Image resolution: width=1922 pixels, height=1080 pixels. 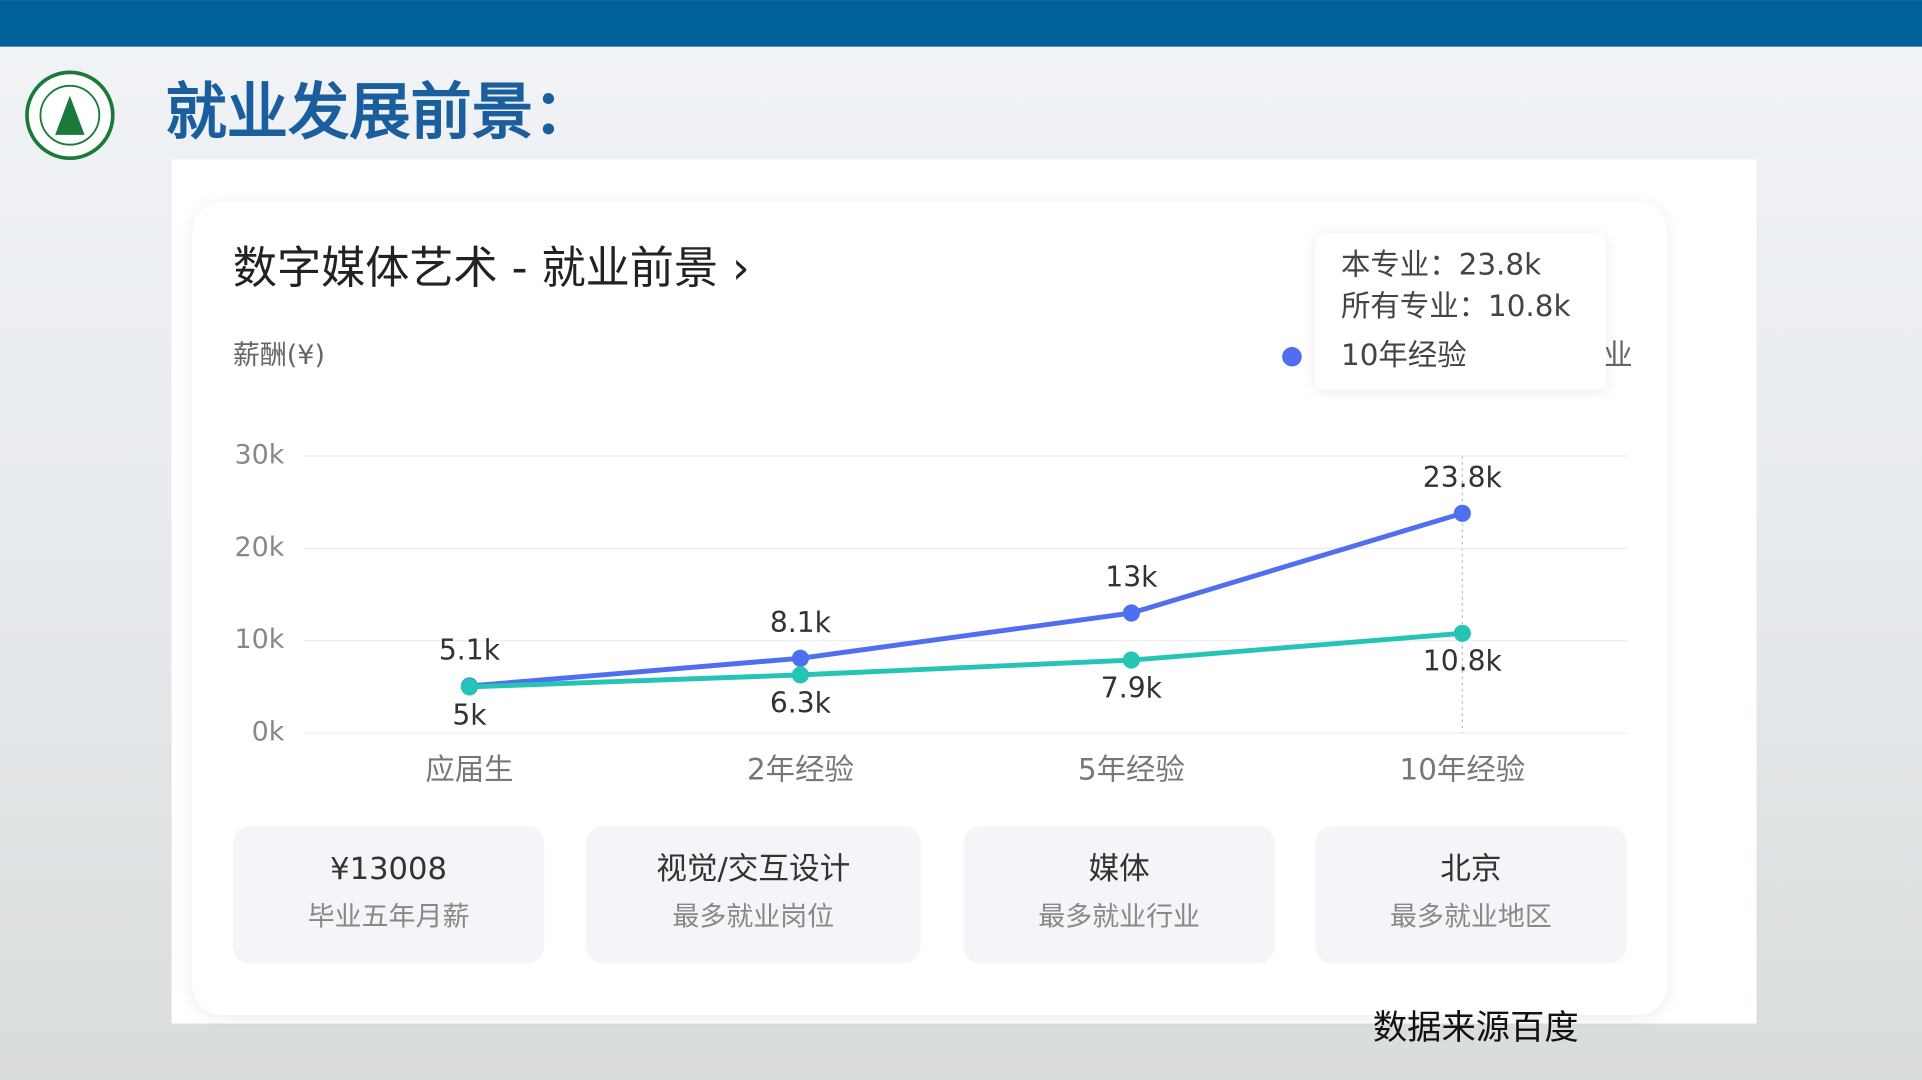 I want to click on legend-dot, so click(x=1292, y=356).